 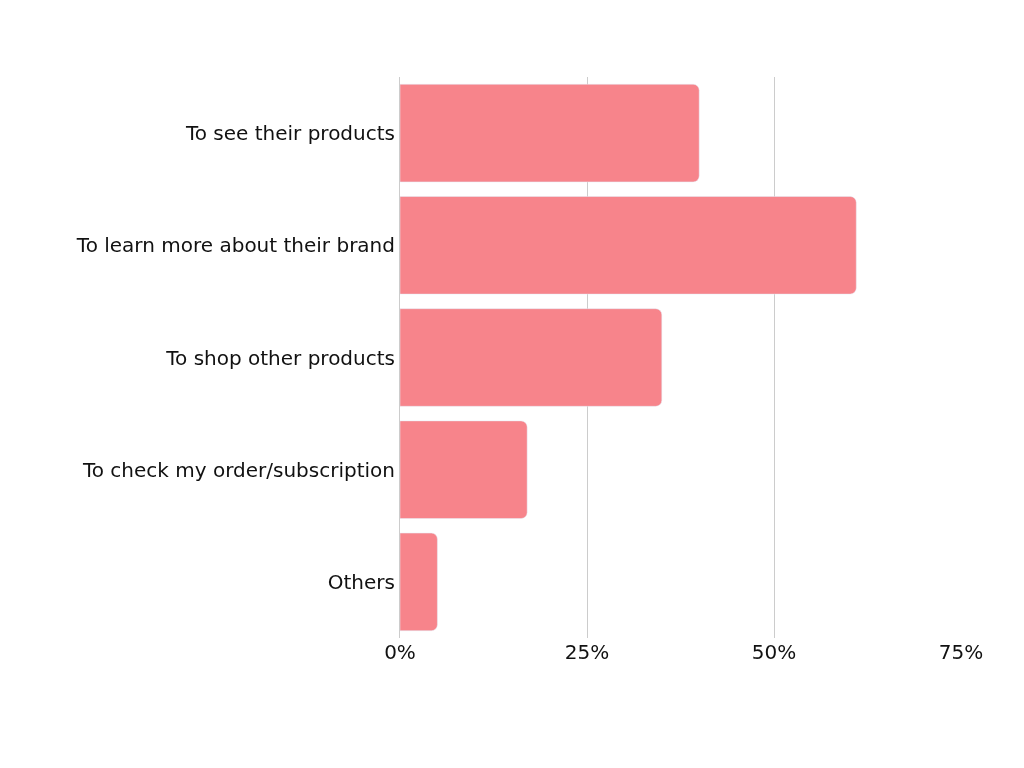 I want to click on y-tick-label: To learn more about their brand, so click(x=235, y=245).